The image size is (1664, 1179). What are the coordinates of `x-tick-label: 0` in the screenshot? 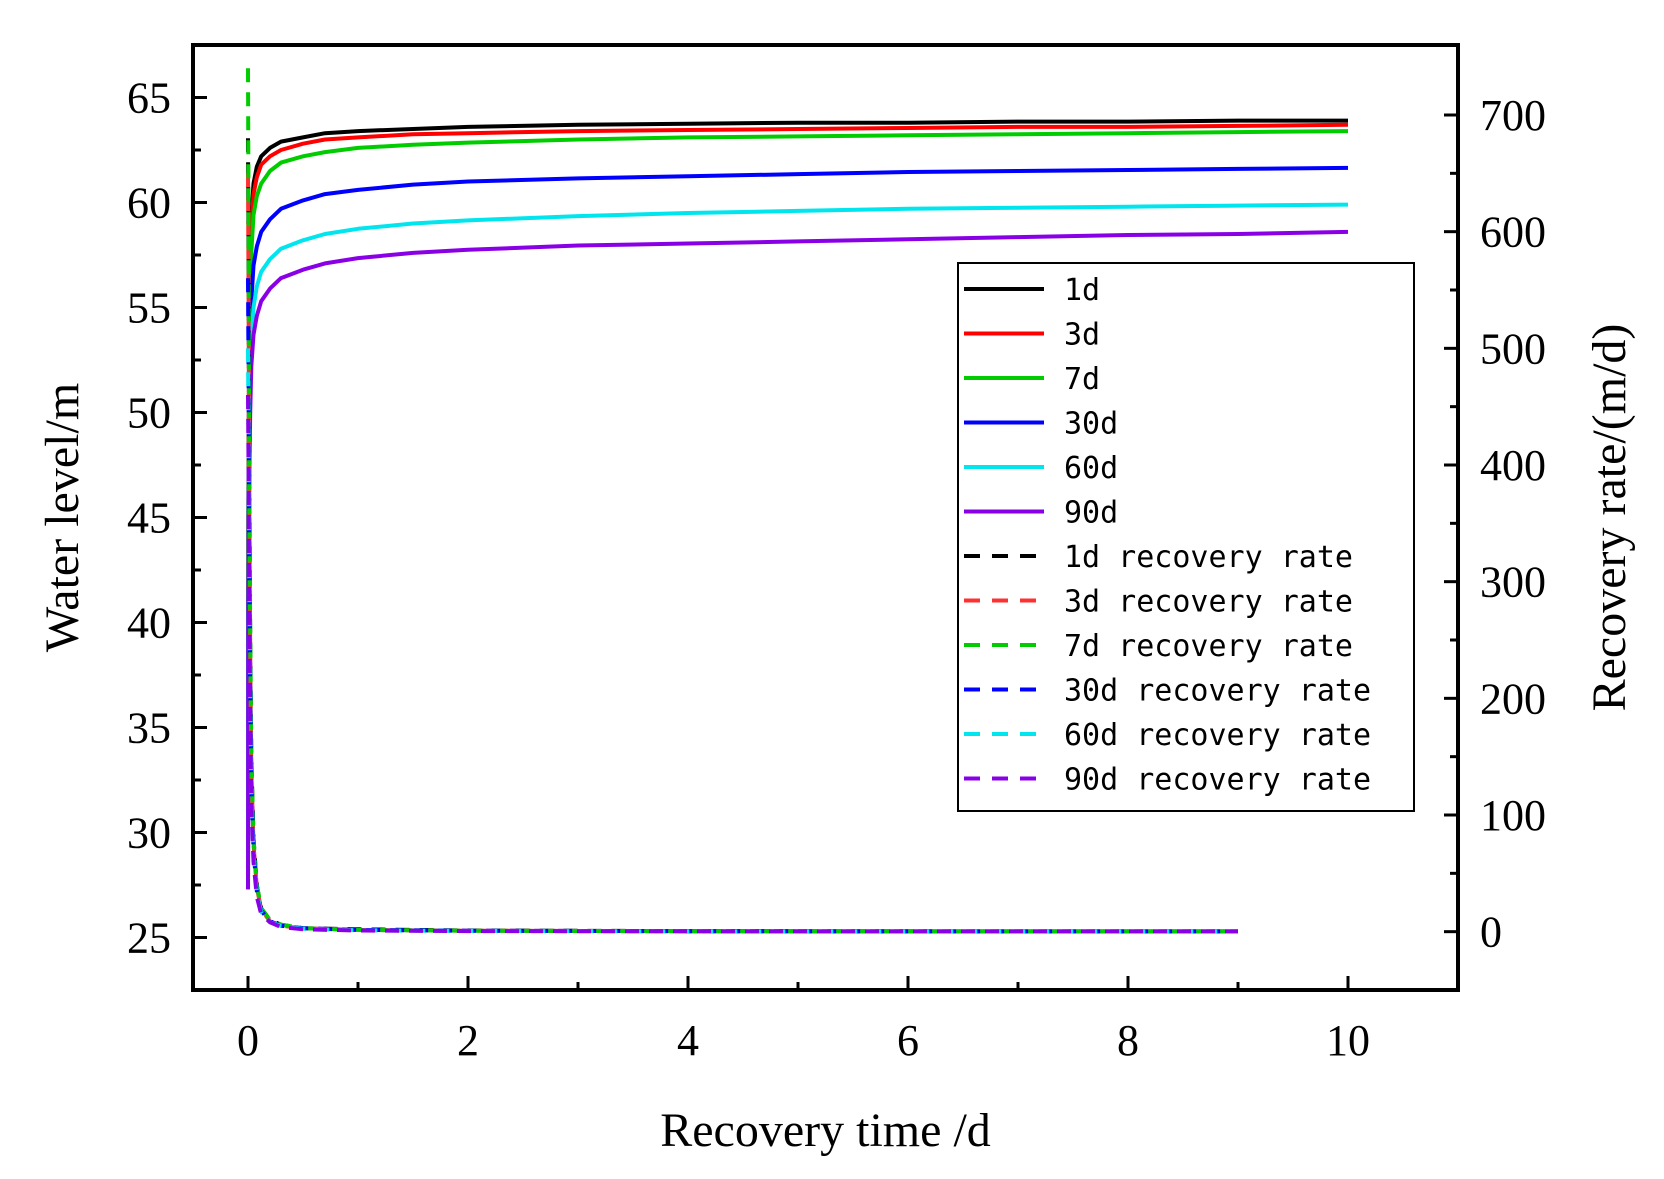 It's located at (248, 1040).